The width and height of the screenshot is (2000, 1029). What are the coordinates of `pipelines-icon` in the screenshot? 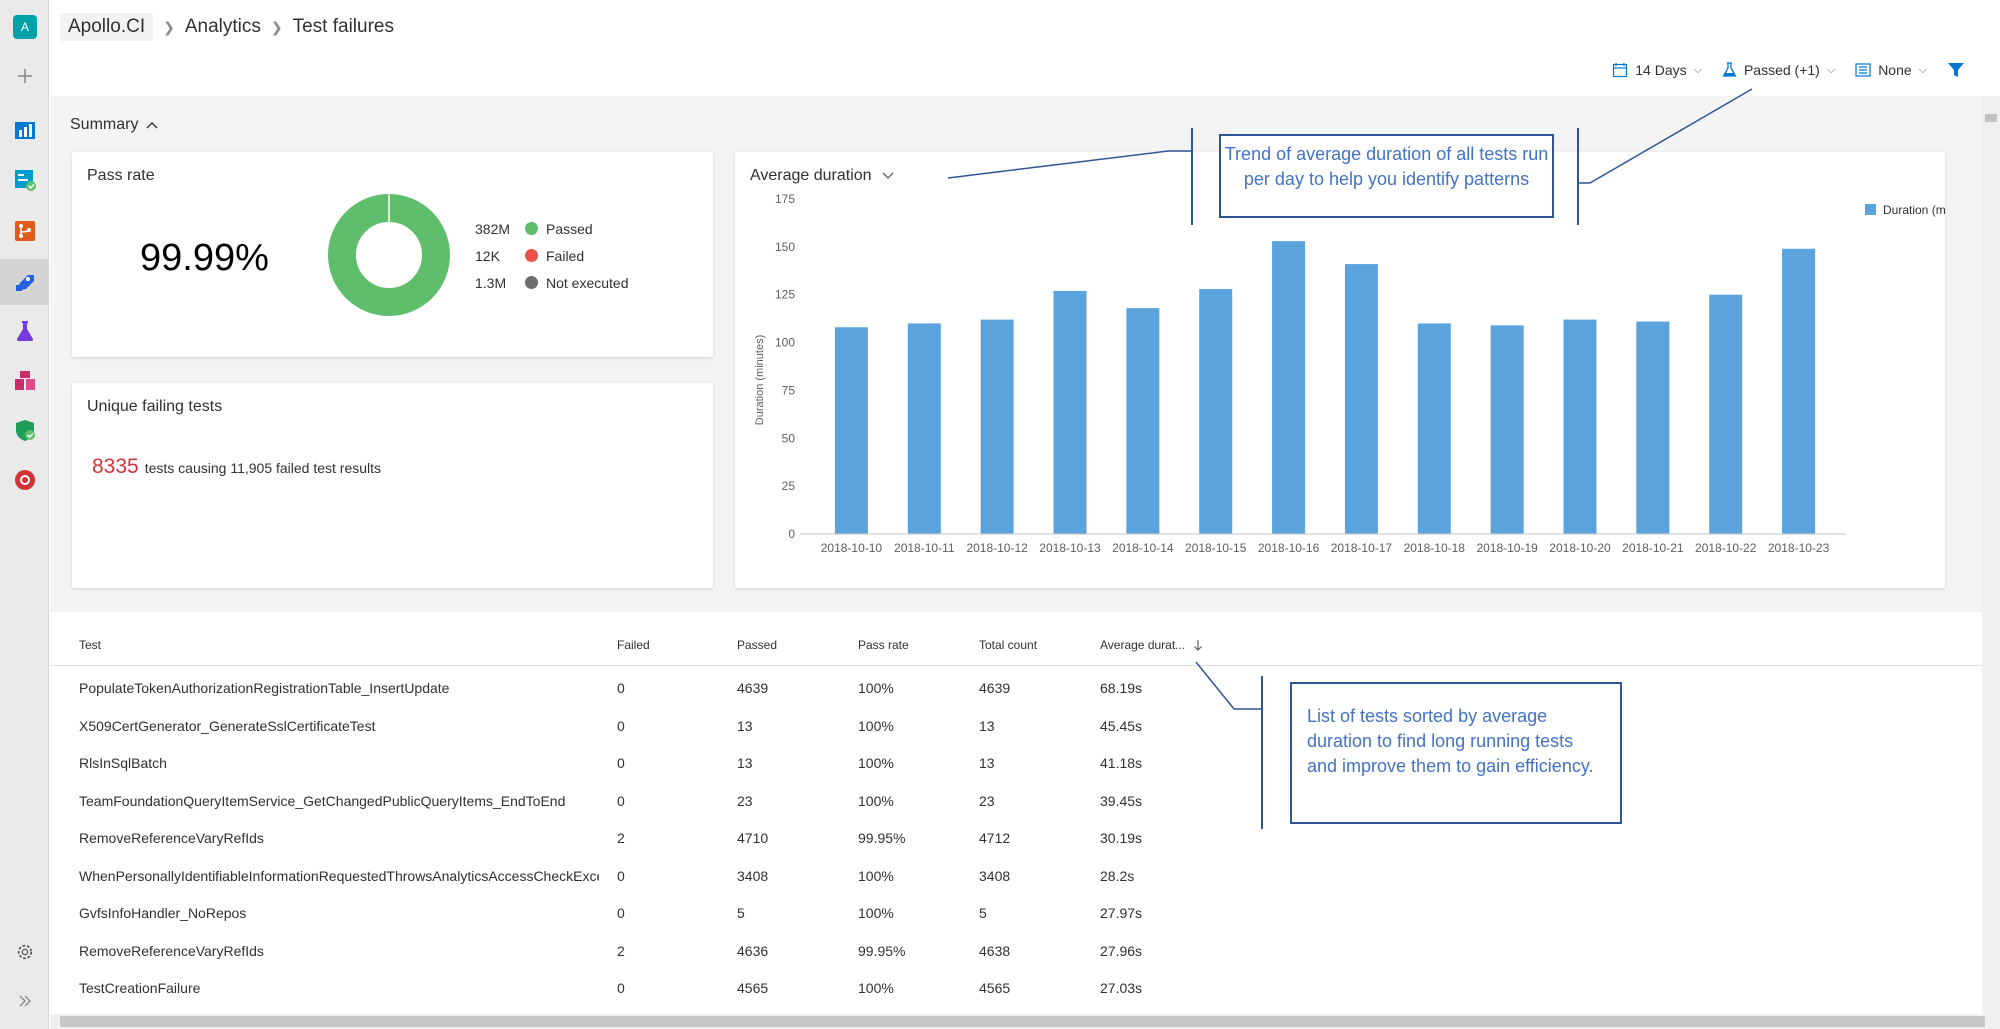 It's located at (25, 282).